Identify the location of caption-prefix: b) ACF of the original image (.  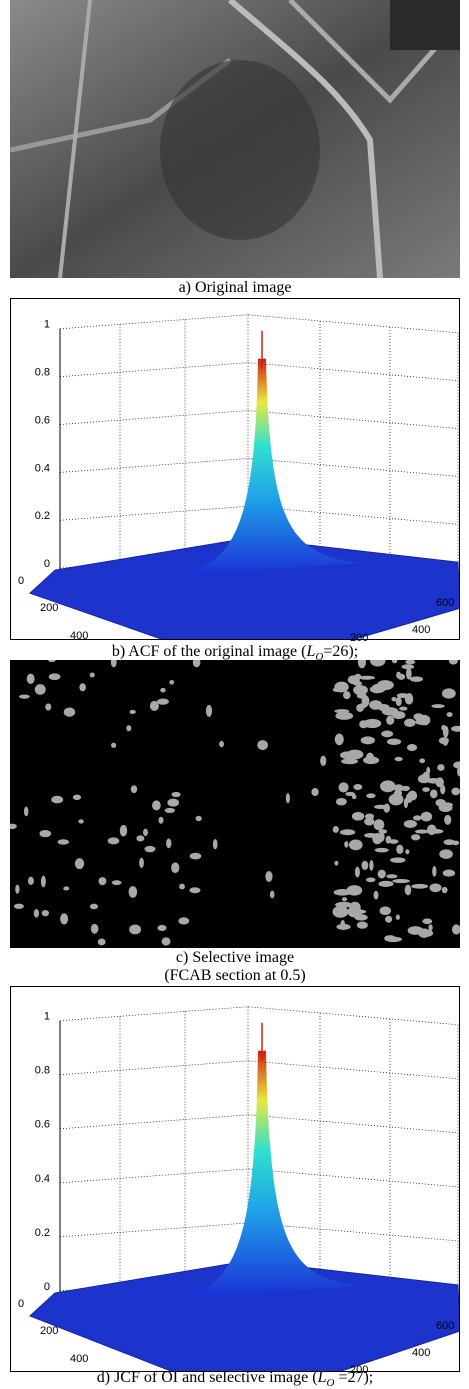
(209, 651).